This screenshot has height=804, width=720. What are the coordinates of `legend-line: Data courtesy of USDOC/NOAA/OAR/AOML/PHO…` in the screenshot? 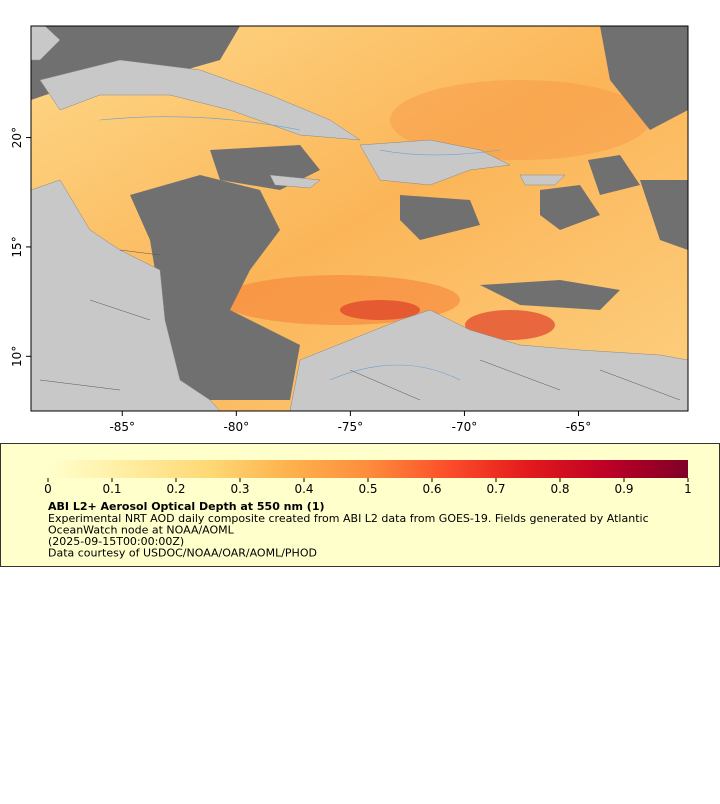 It's located at (182, 553).